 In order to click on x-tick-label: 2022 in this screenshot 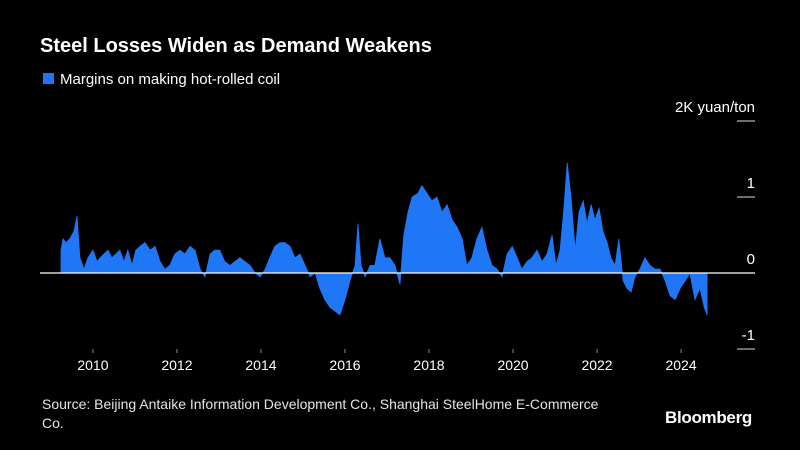, I will do `click(596, 365)`.